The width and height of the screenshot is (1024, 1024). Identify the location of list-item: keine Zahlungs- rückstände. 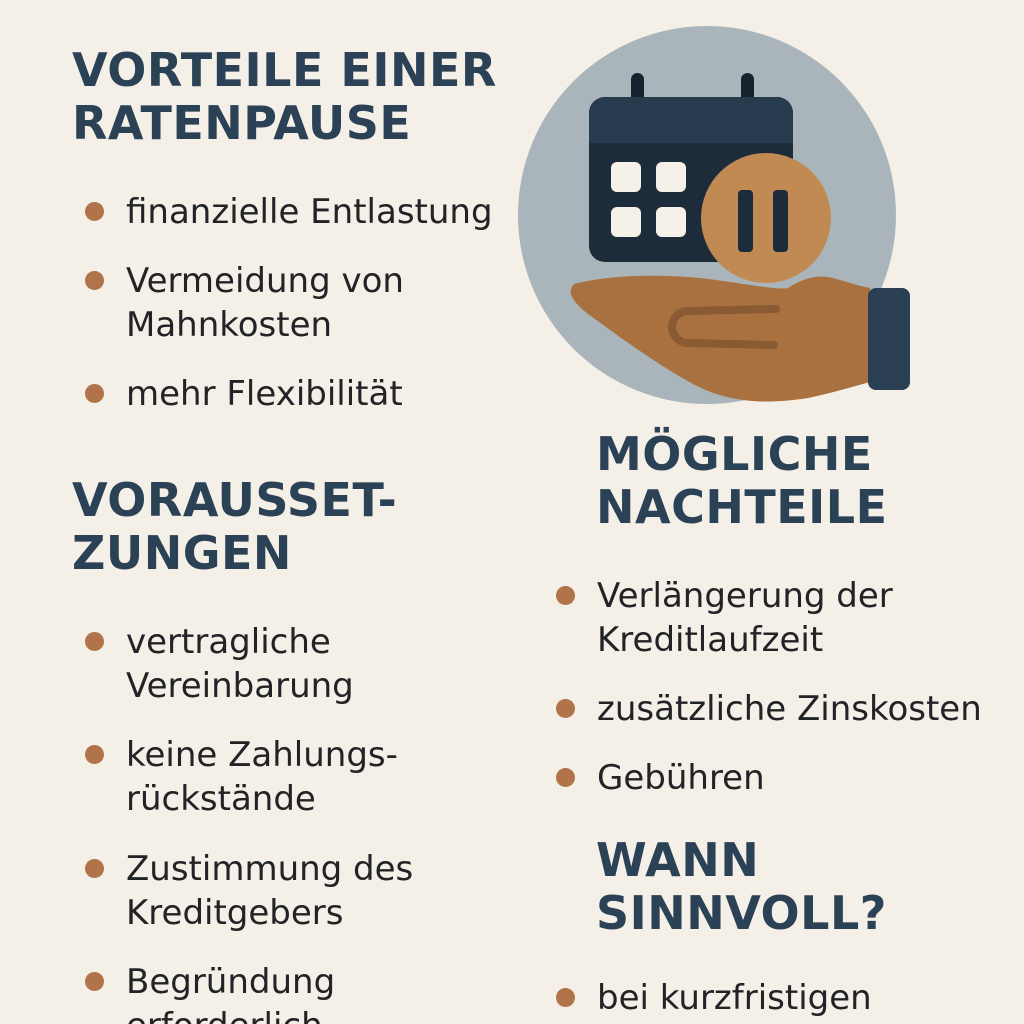
(313, 777).